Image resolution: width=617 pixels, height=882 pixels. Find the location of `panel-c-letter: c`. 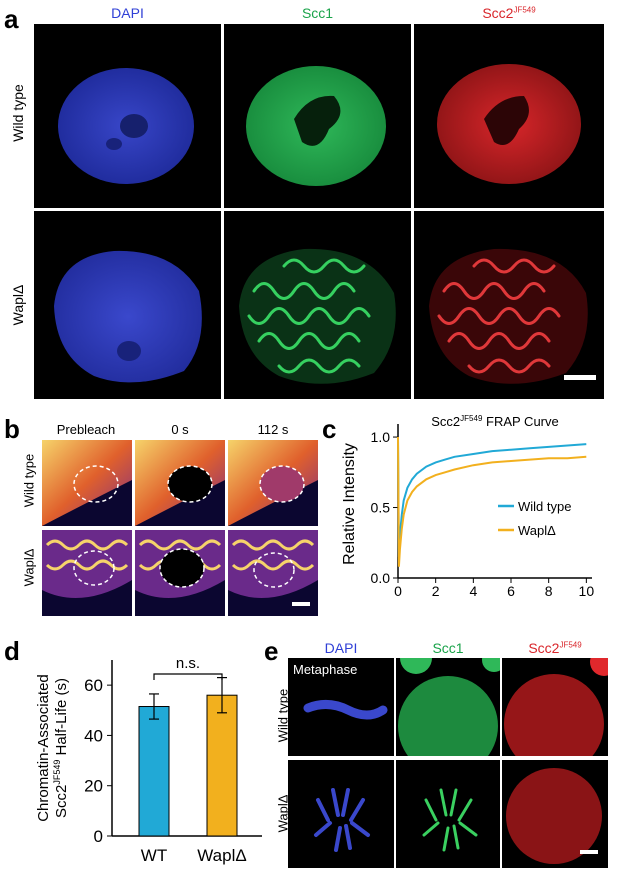

panel-c-letter: c is located at coordinates (329, 429).